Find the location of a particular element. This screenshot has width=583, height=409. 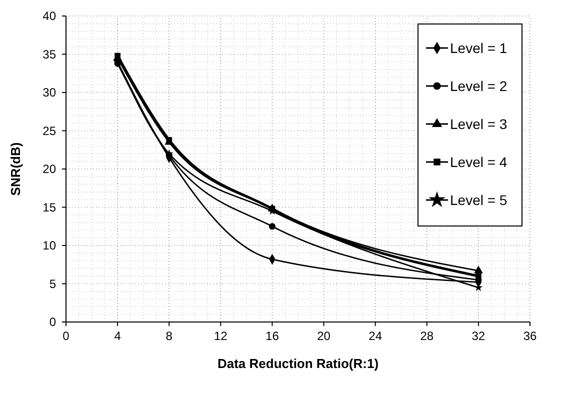

y-tick-label: 5 is located at coordinates (52, 283).